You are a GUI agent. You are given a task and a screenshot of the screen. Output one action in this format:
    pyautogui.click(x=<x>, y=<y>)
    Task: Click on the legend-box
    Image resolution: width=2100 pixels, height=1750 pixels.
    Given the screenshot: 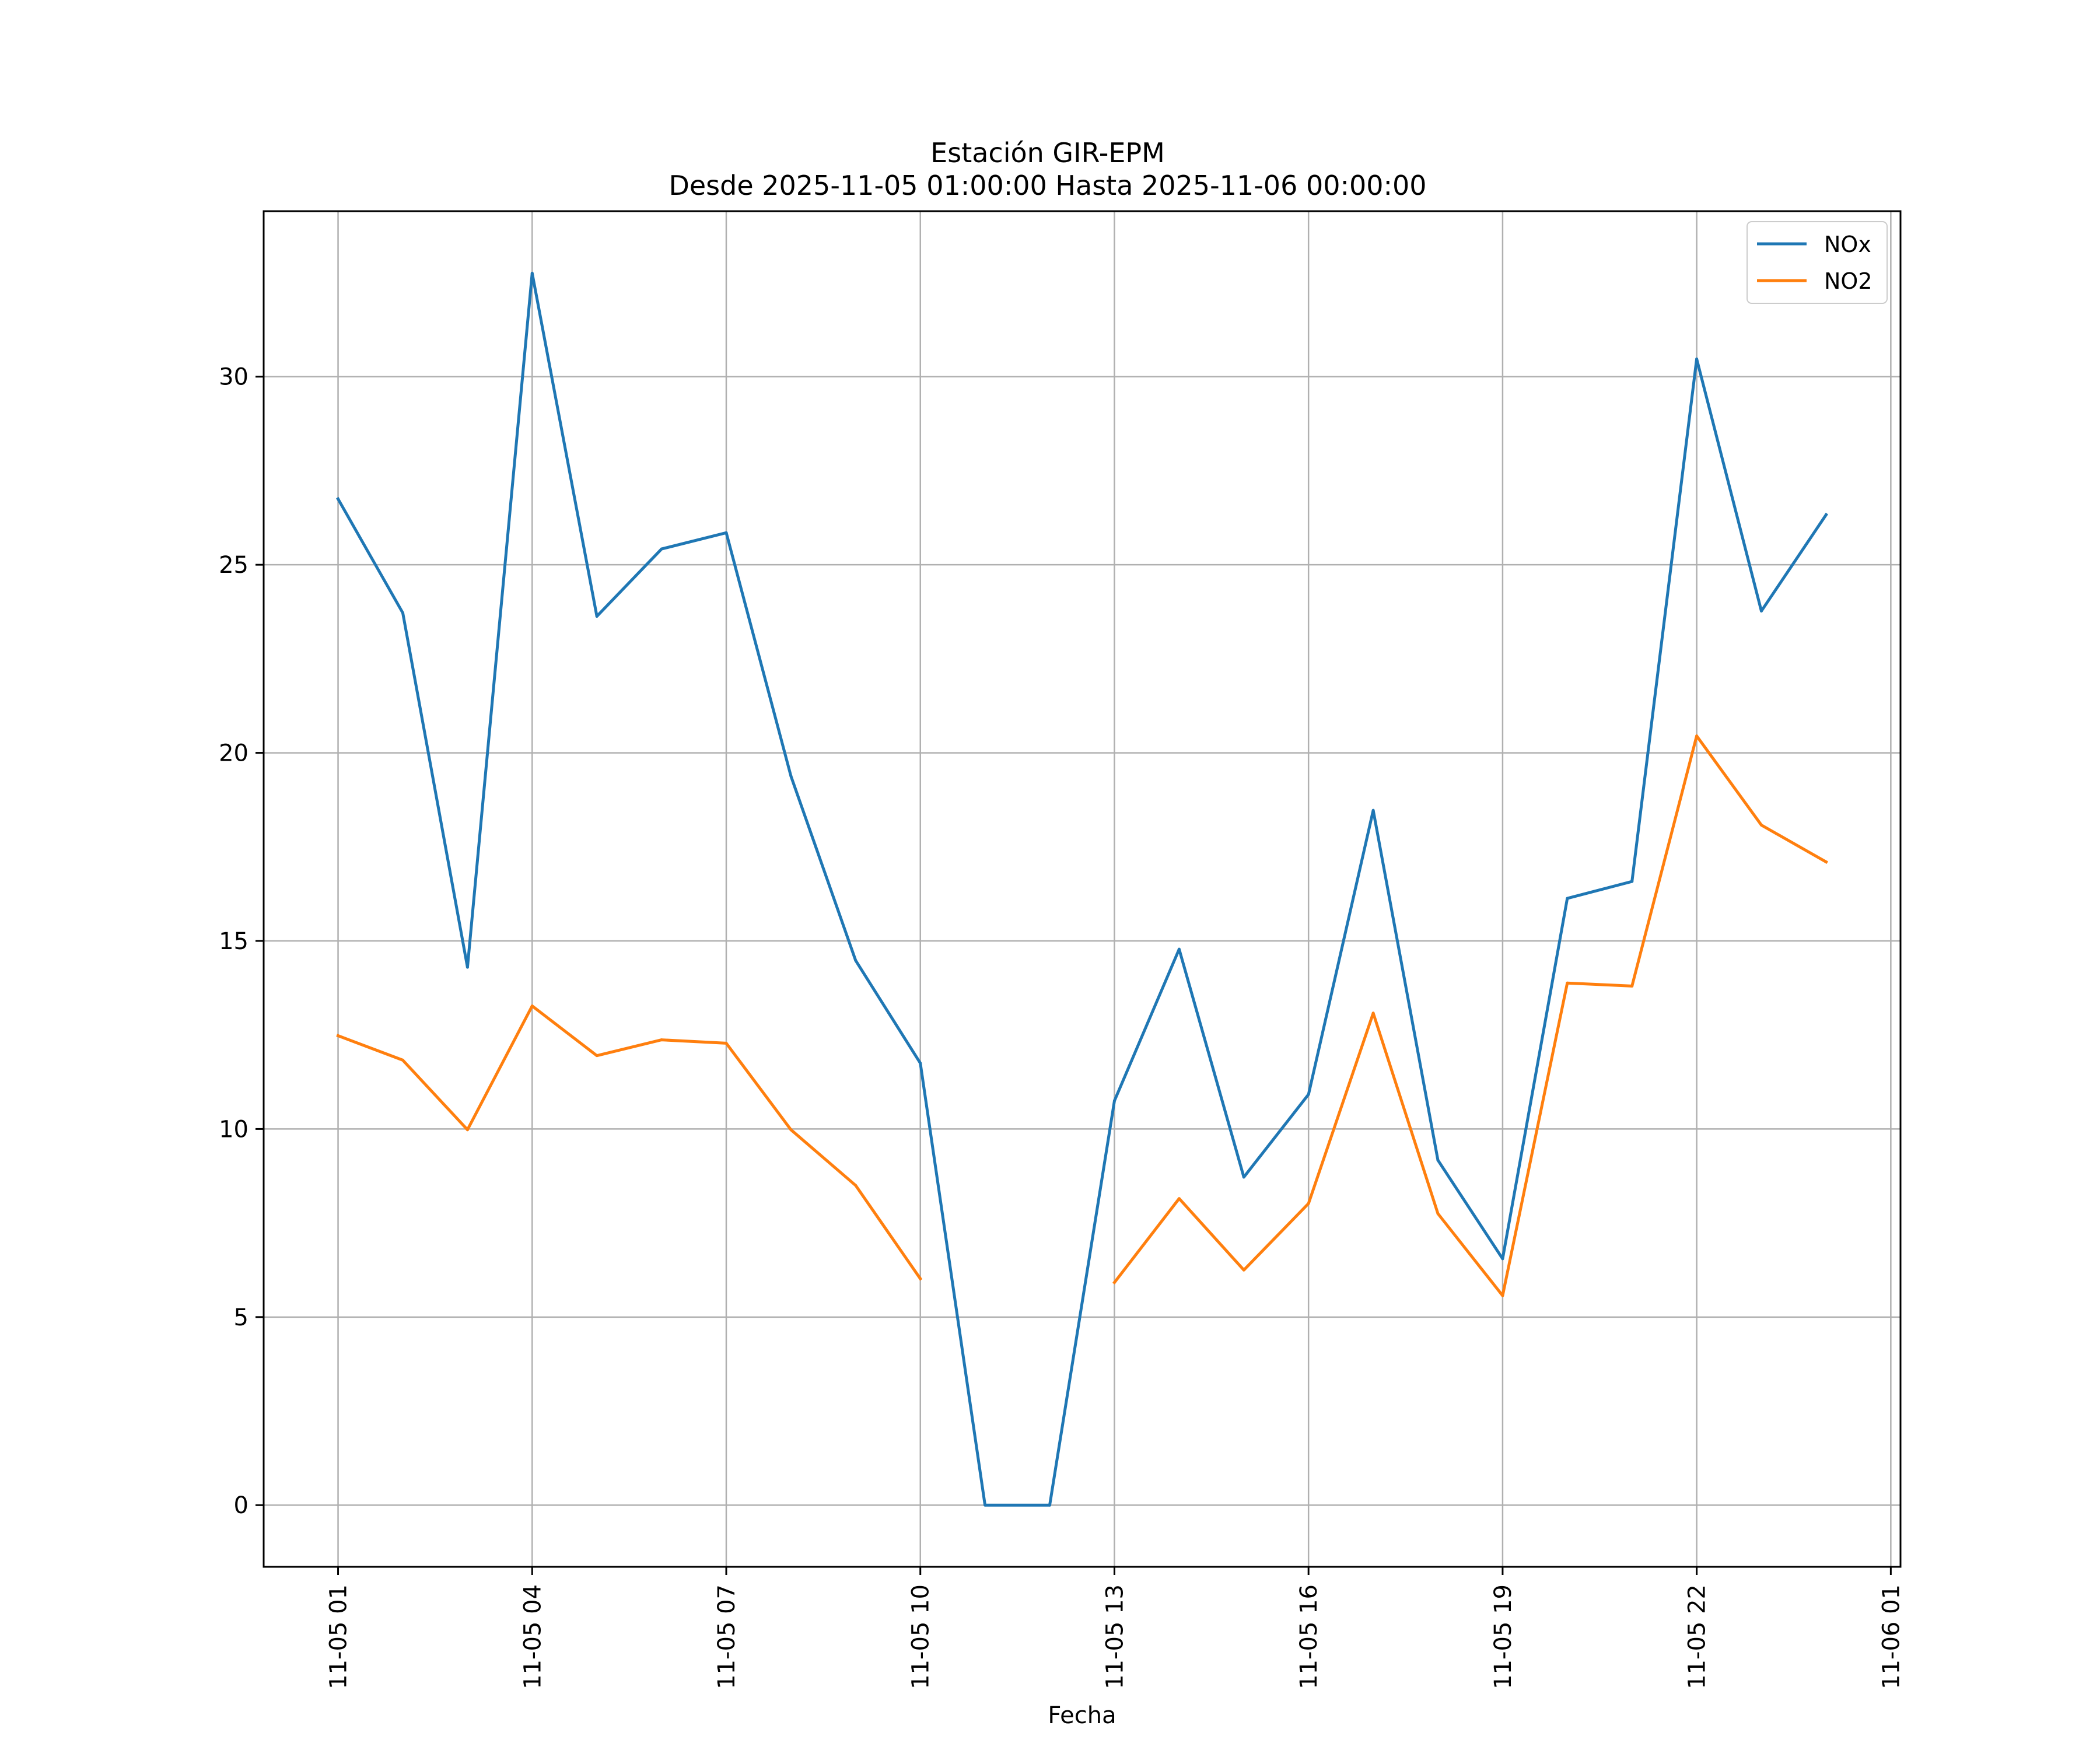 What is the action you would take?
    pyautogui.click(x=1817, y=262)
    